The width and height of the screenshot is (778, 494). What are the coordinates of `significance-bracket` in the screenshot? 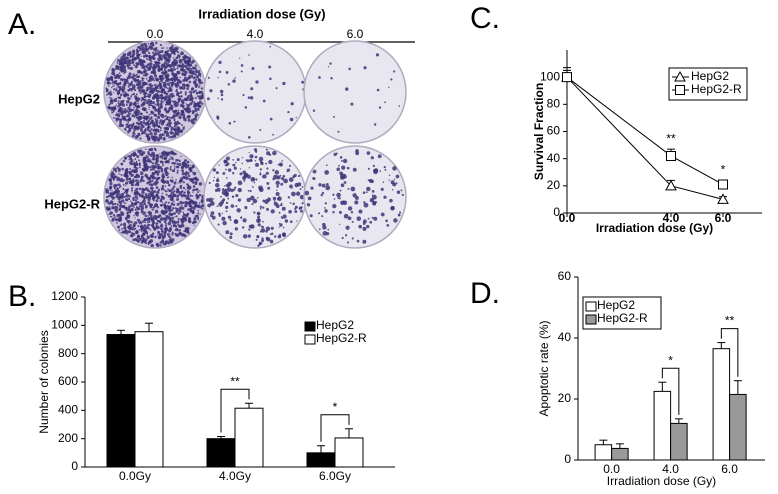 It's located at (335, 428).